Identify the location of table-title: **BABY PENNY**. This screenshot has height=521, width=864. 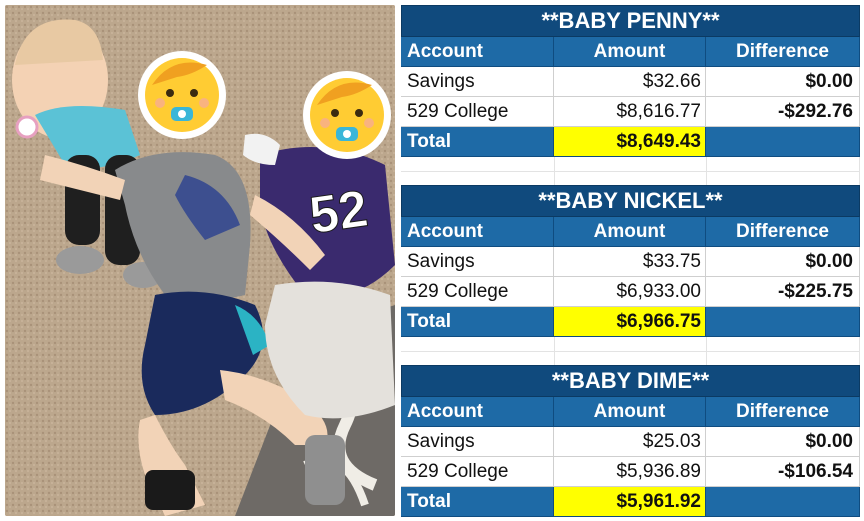
(630, 21).